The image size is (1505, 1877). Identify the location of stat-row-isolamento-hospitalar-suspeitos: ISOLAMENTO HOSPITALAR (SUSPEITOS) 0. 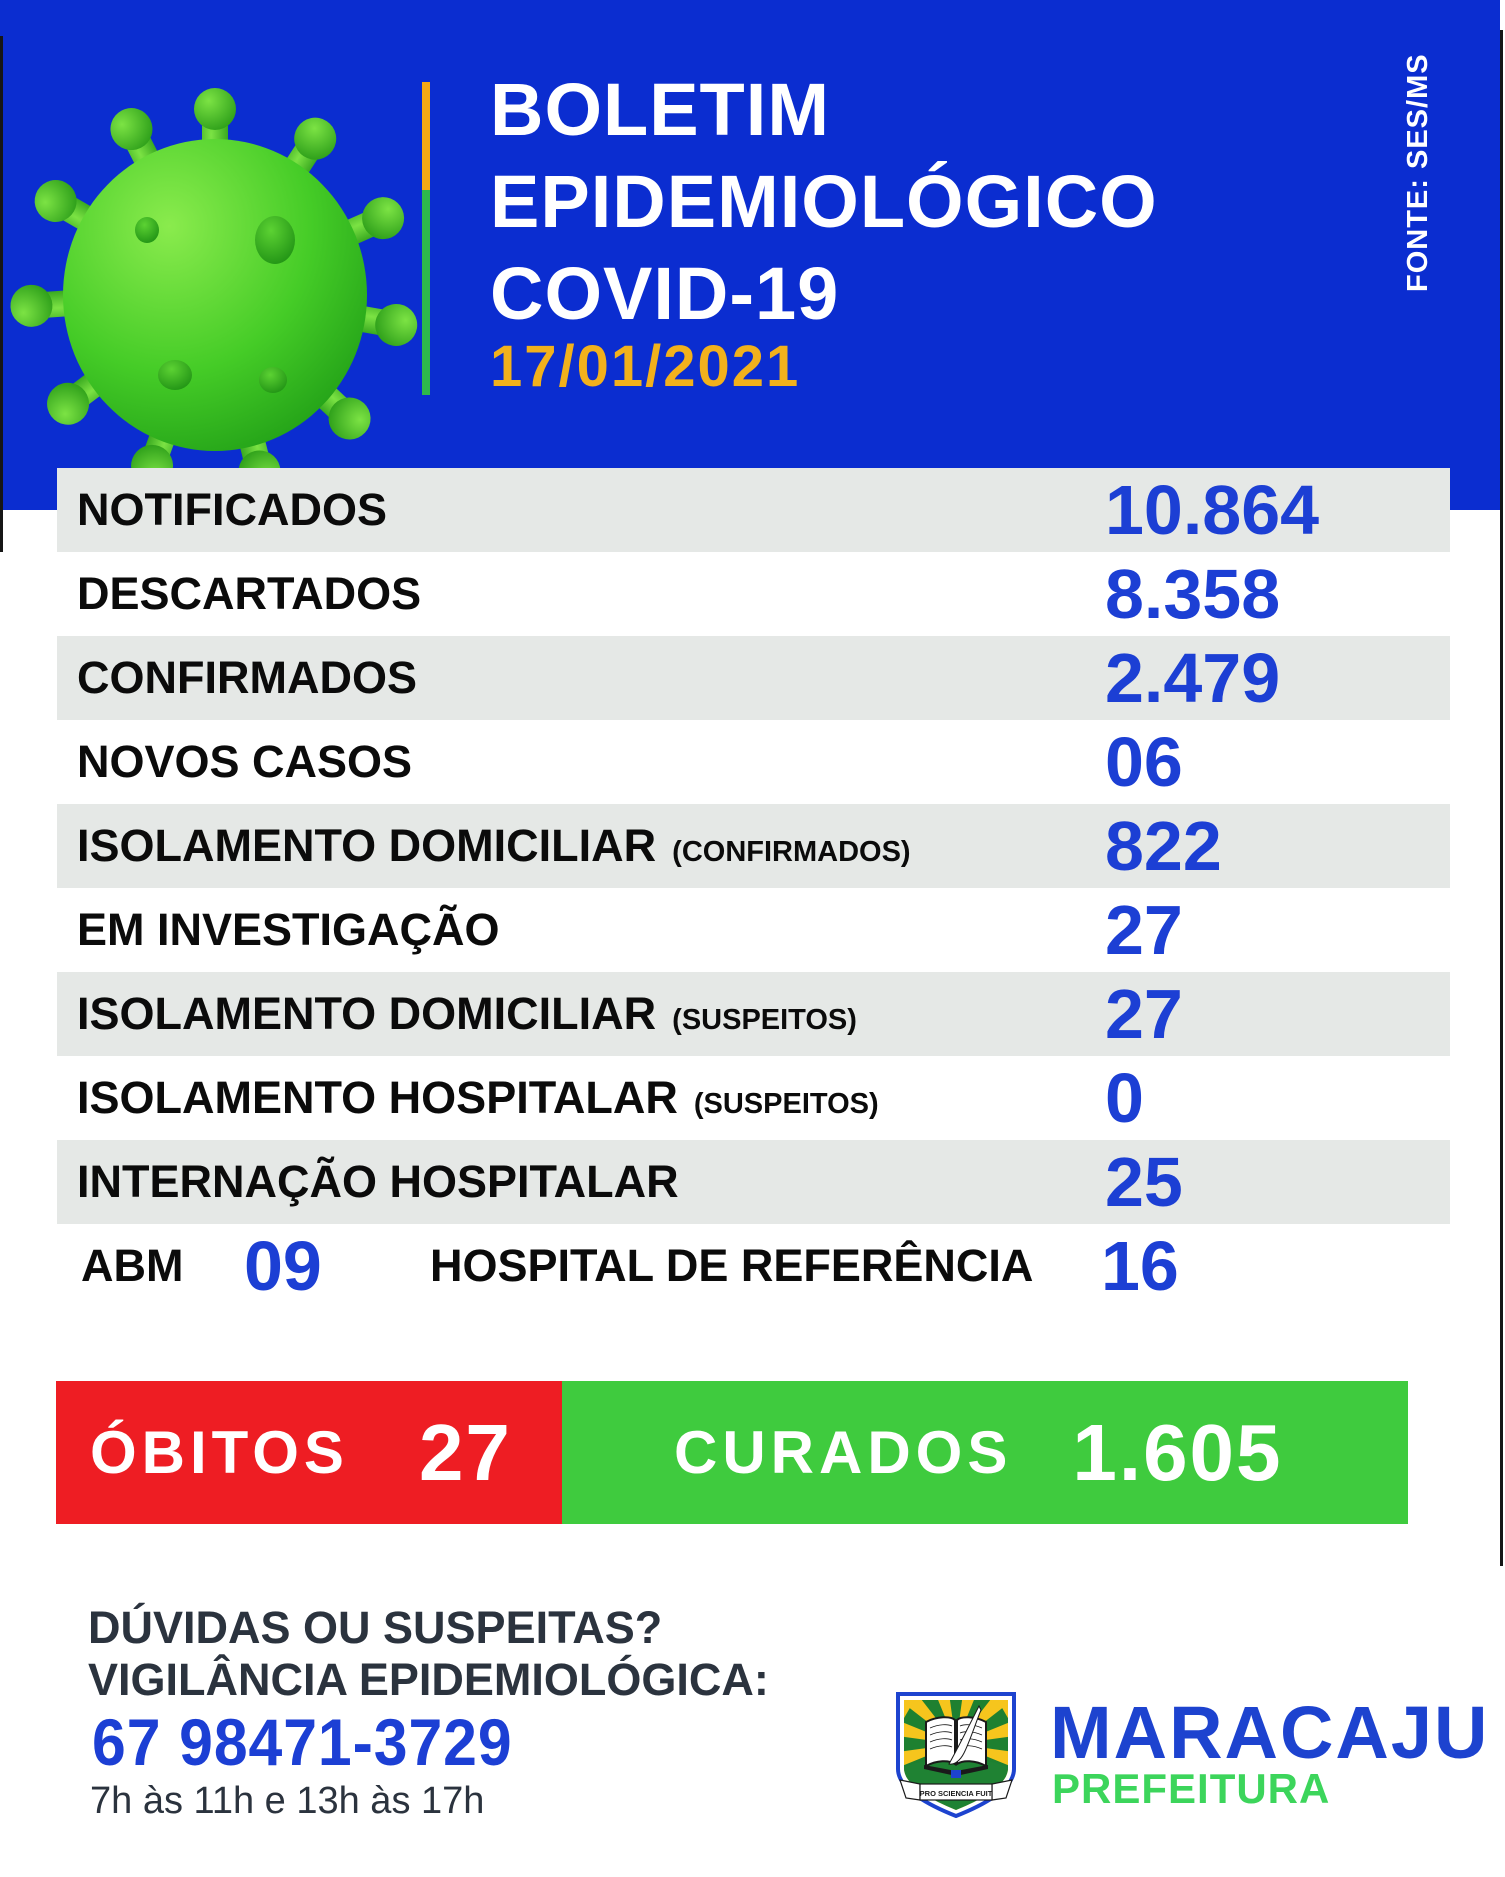
(753, 1098).